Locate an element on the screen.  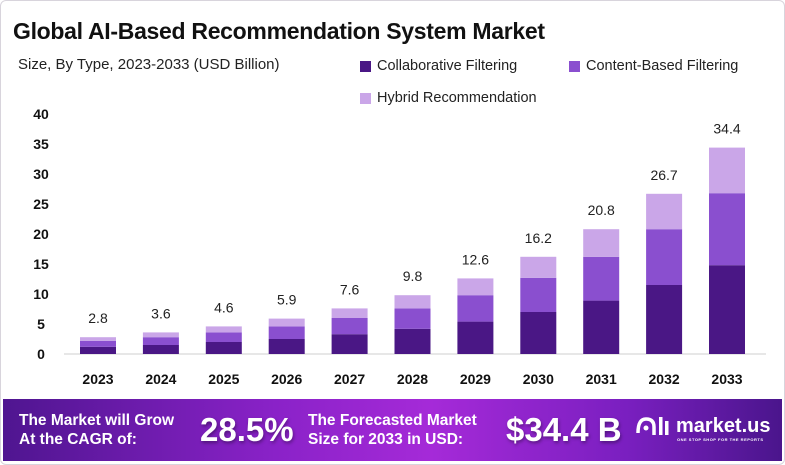
y-tick-label: 15 is located at coordinates (41, 264).